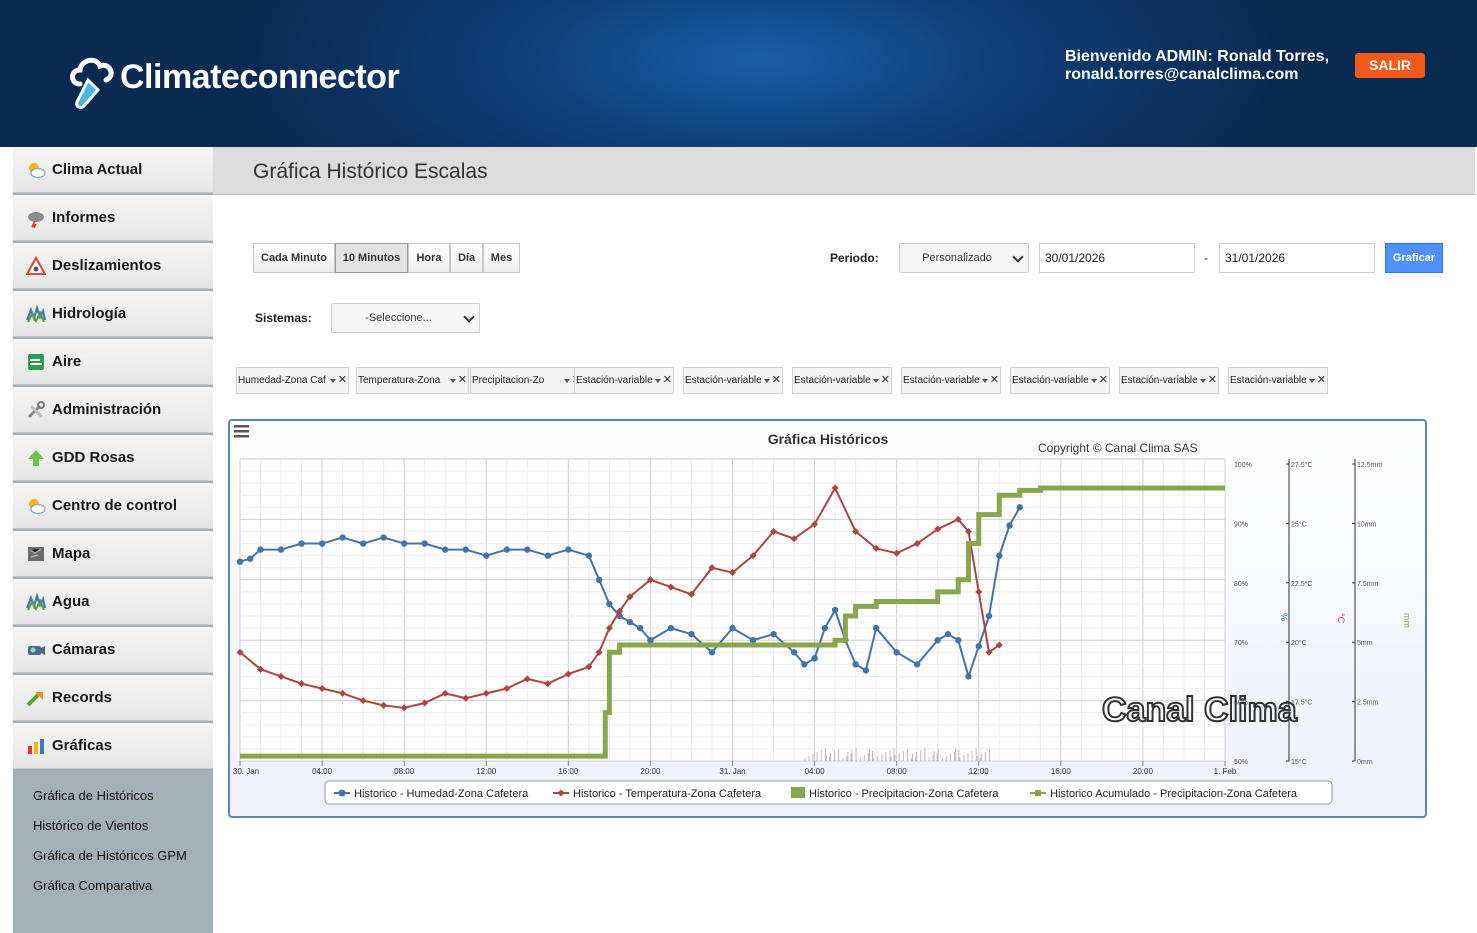 This screenshot has height=933, width=1477. I want to click on graph-button: Graficar, so click(1414, 258).